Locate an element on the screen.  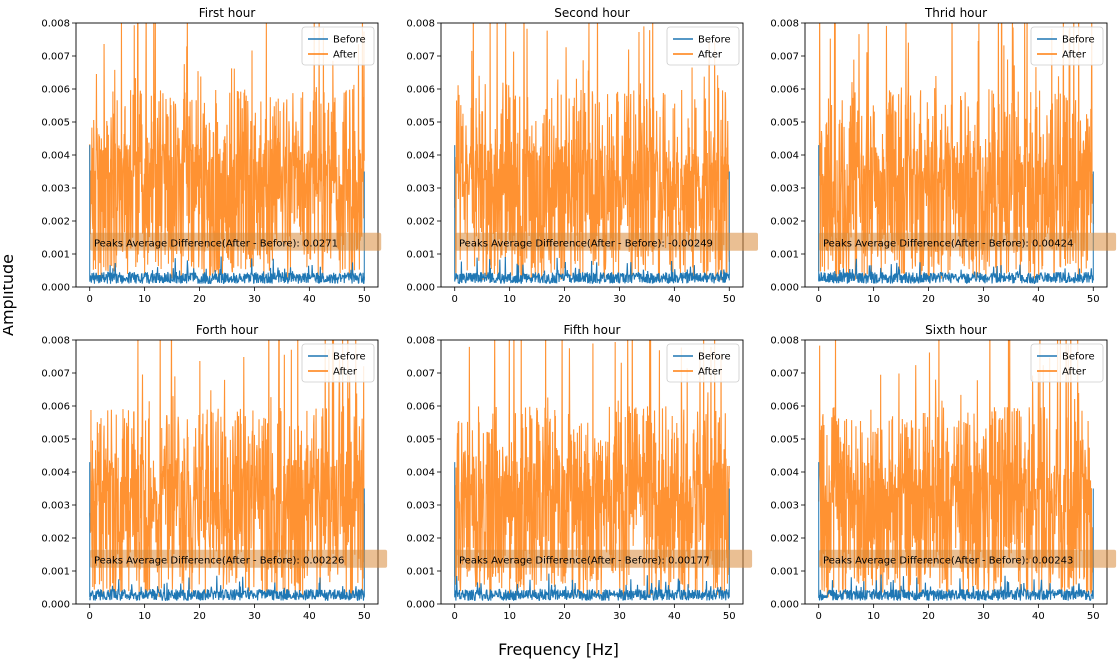
panel-5-annotation-box is located at coordinates (604, 558).